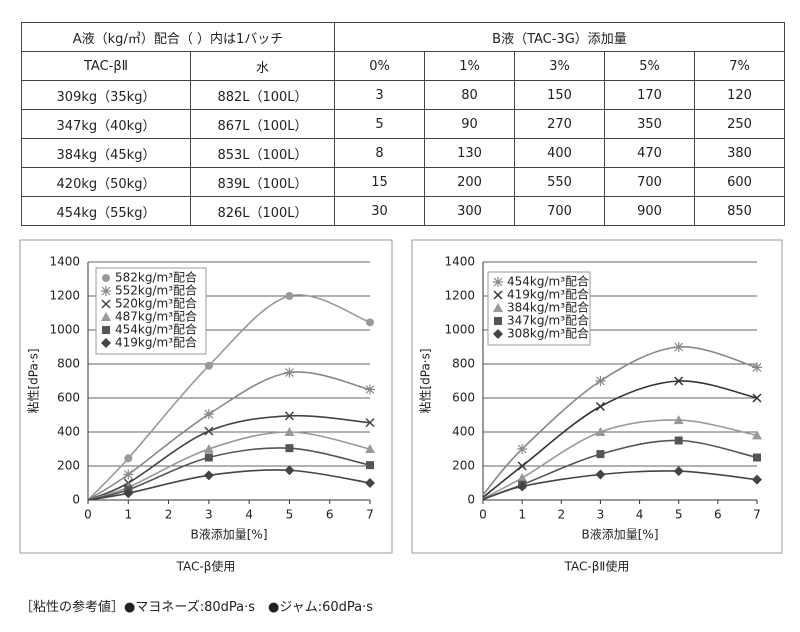  I want to click on row: 347kg（40kg） 867L（100L） 5 90 270 350 250, so click(403, 124).